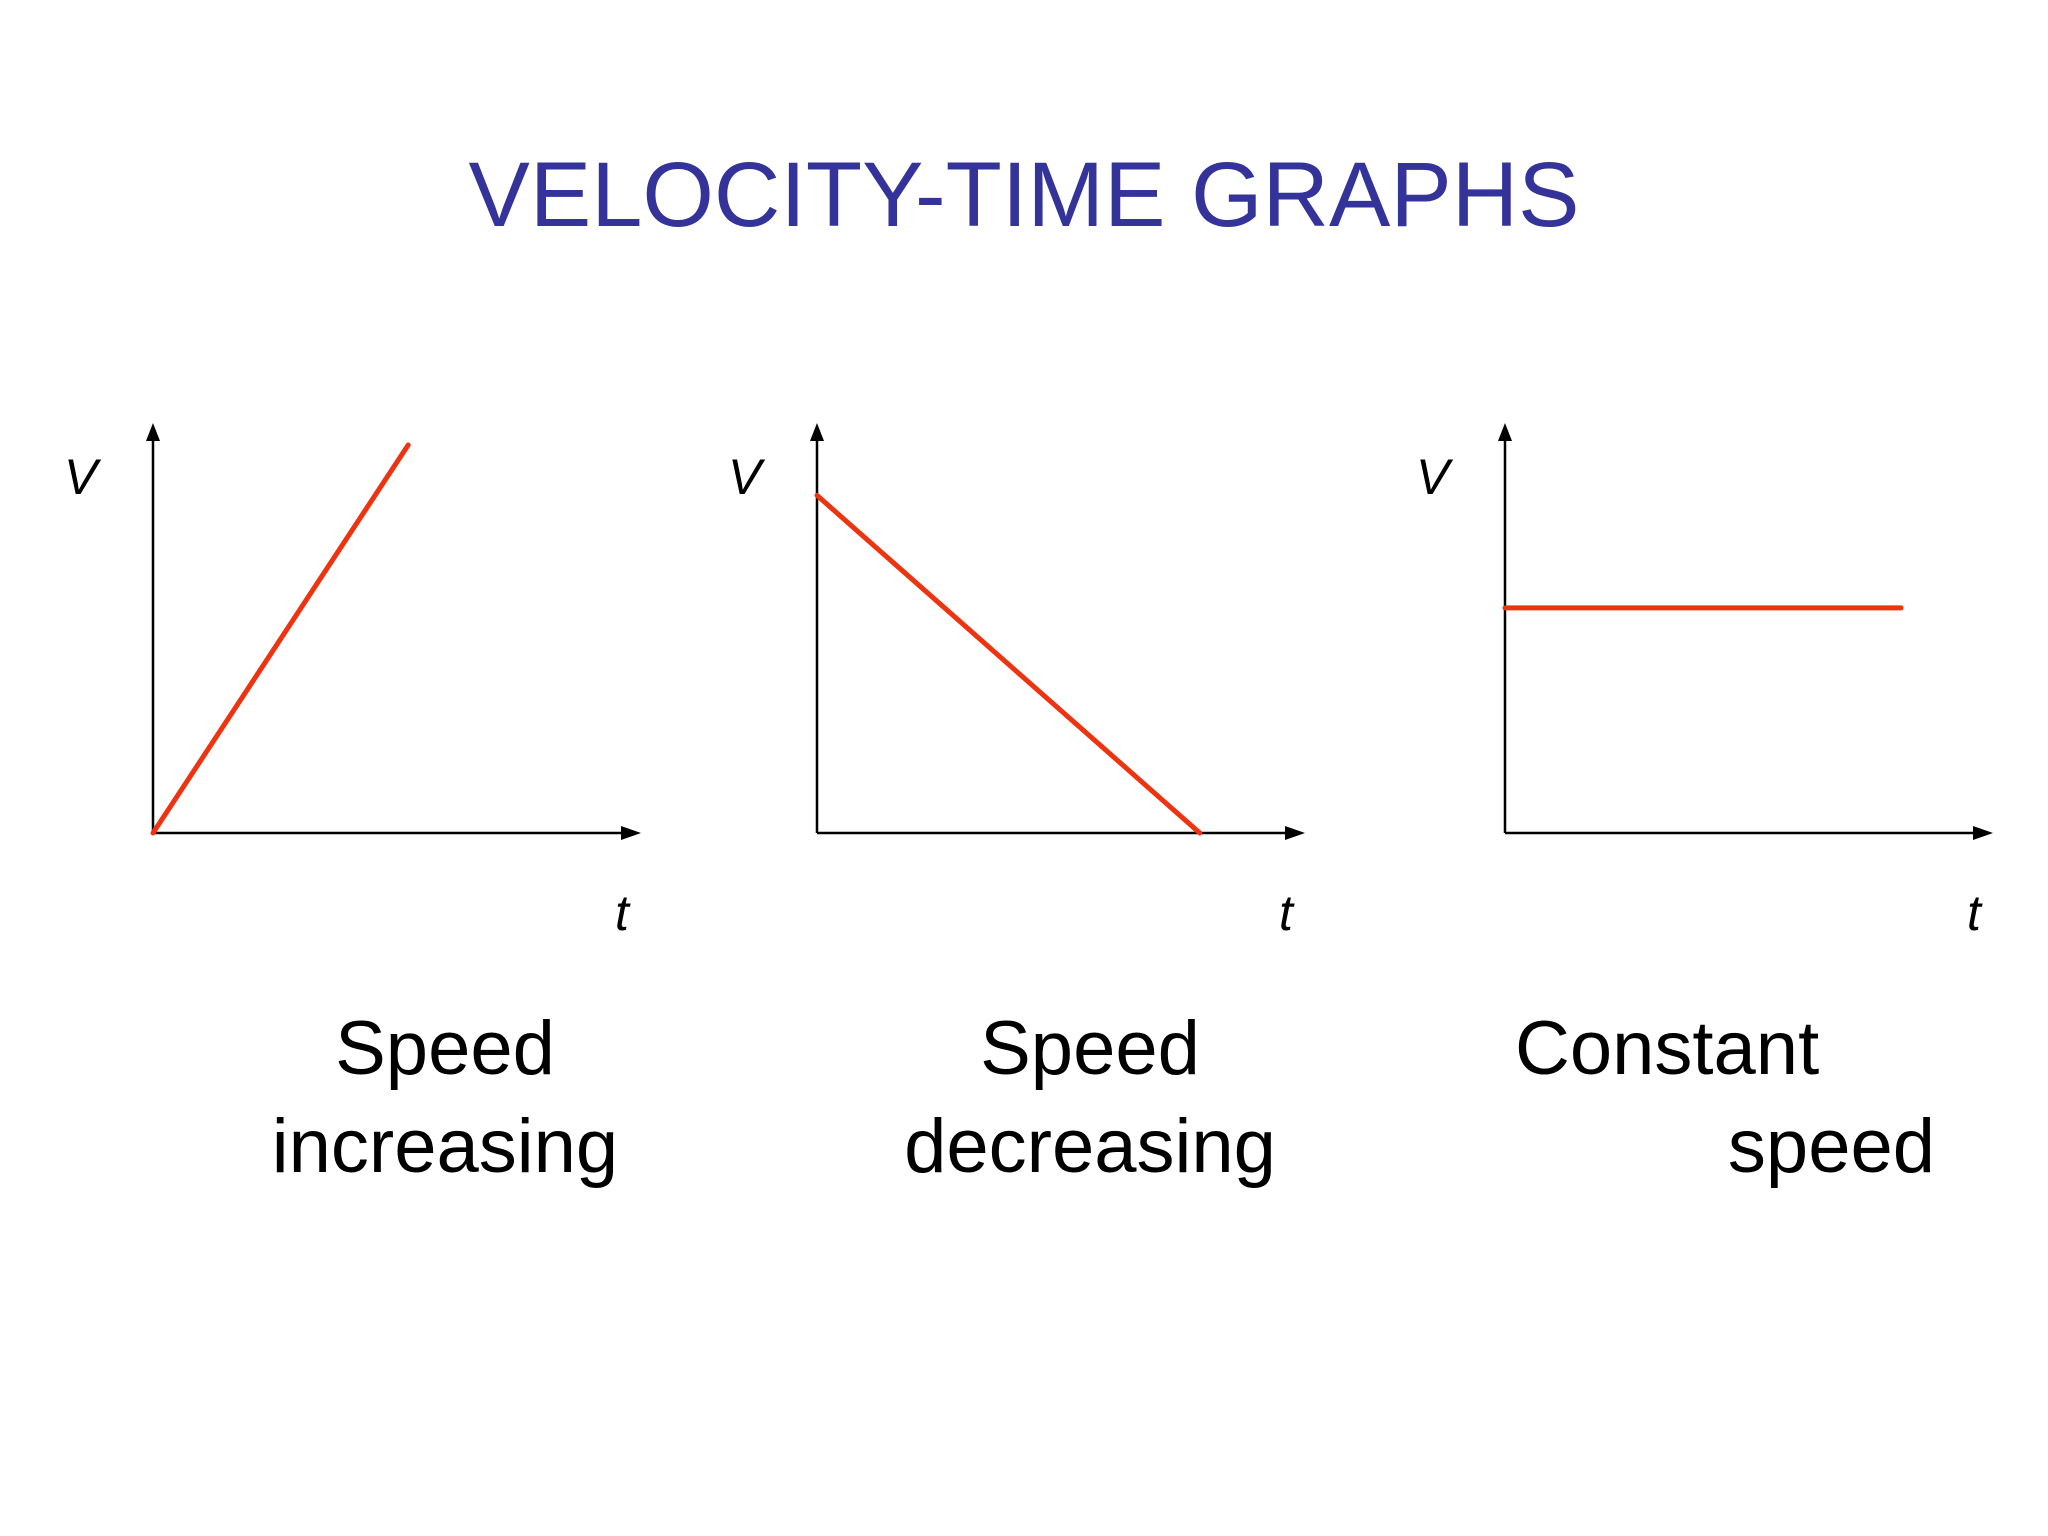  What do you see at coordinates (1725, 1098) in the screenshot?
I see `caption-constant-speed: Constant speed` at bounding box center [1725, 1098].